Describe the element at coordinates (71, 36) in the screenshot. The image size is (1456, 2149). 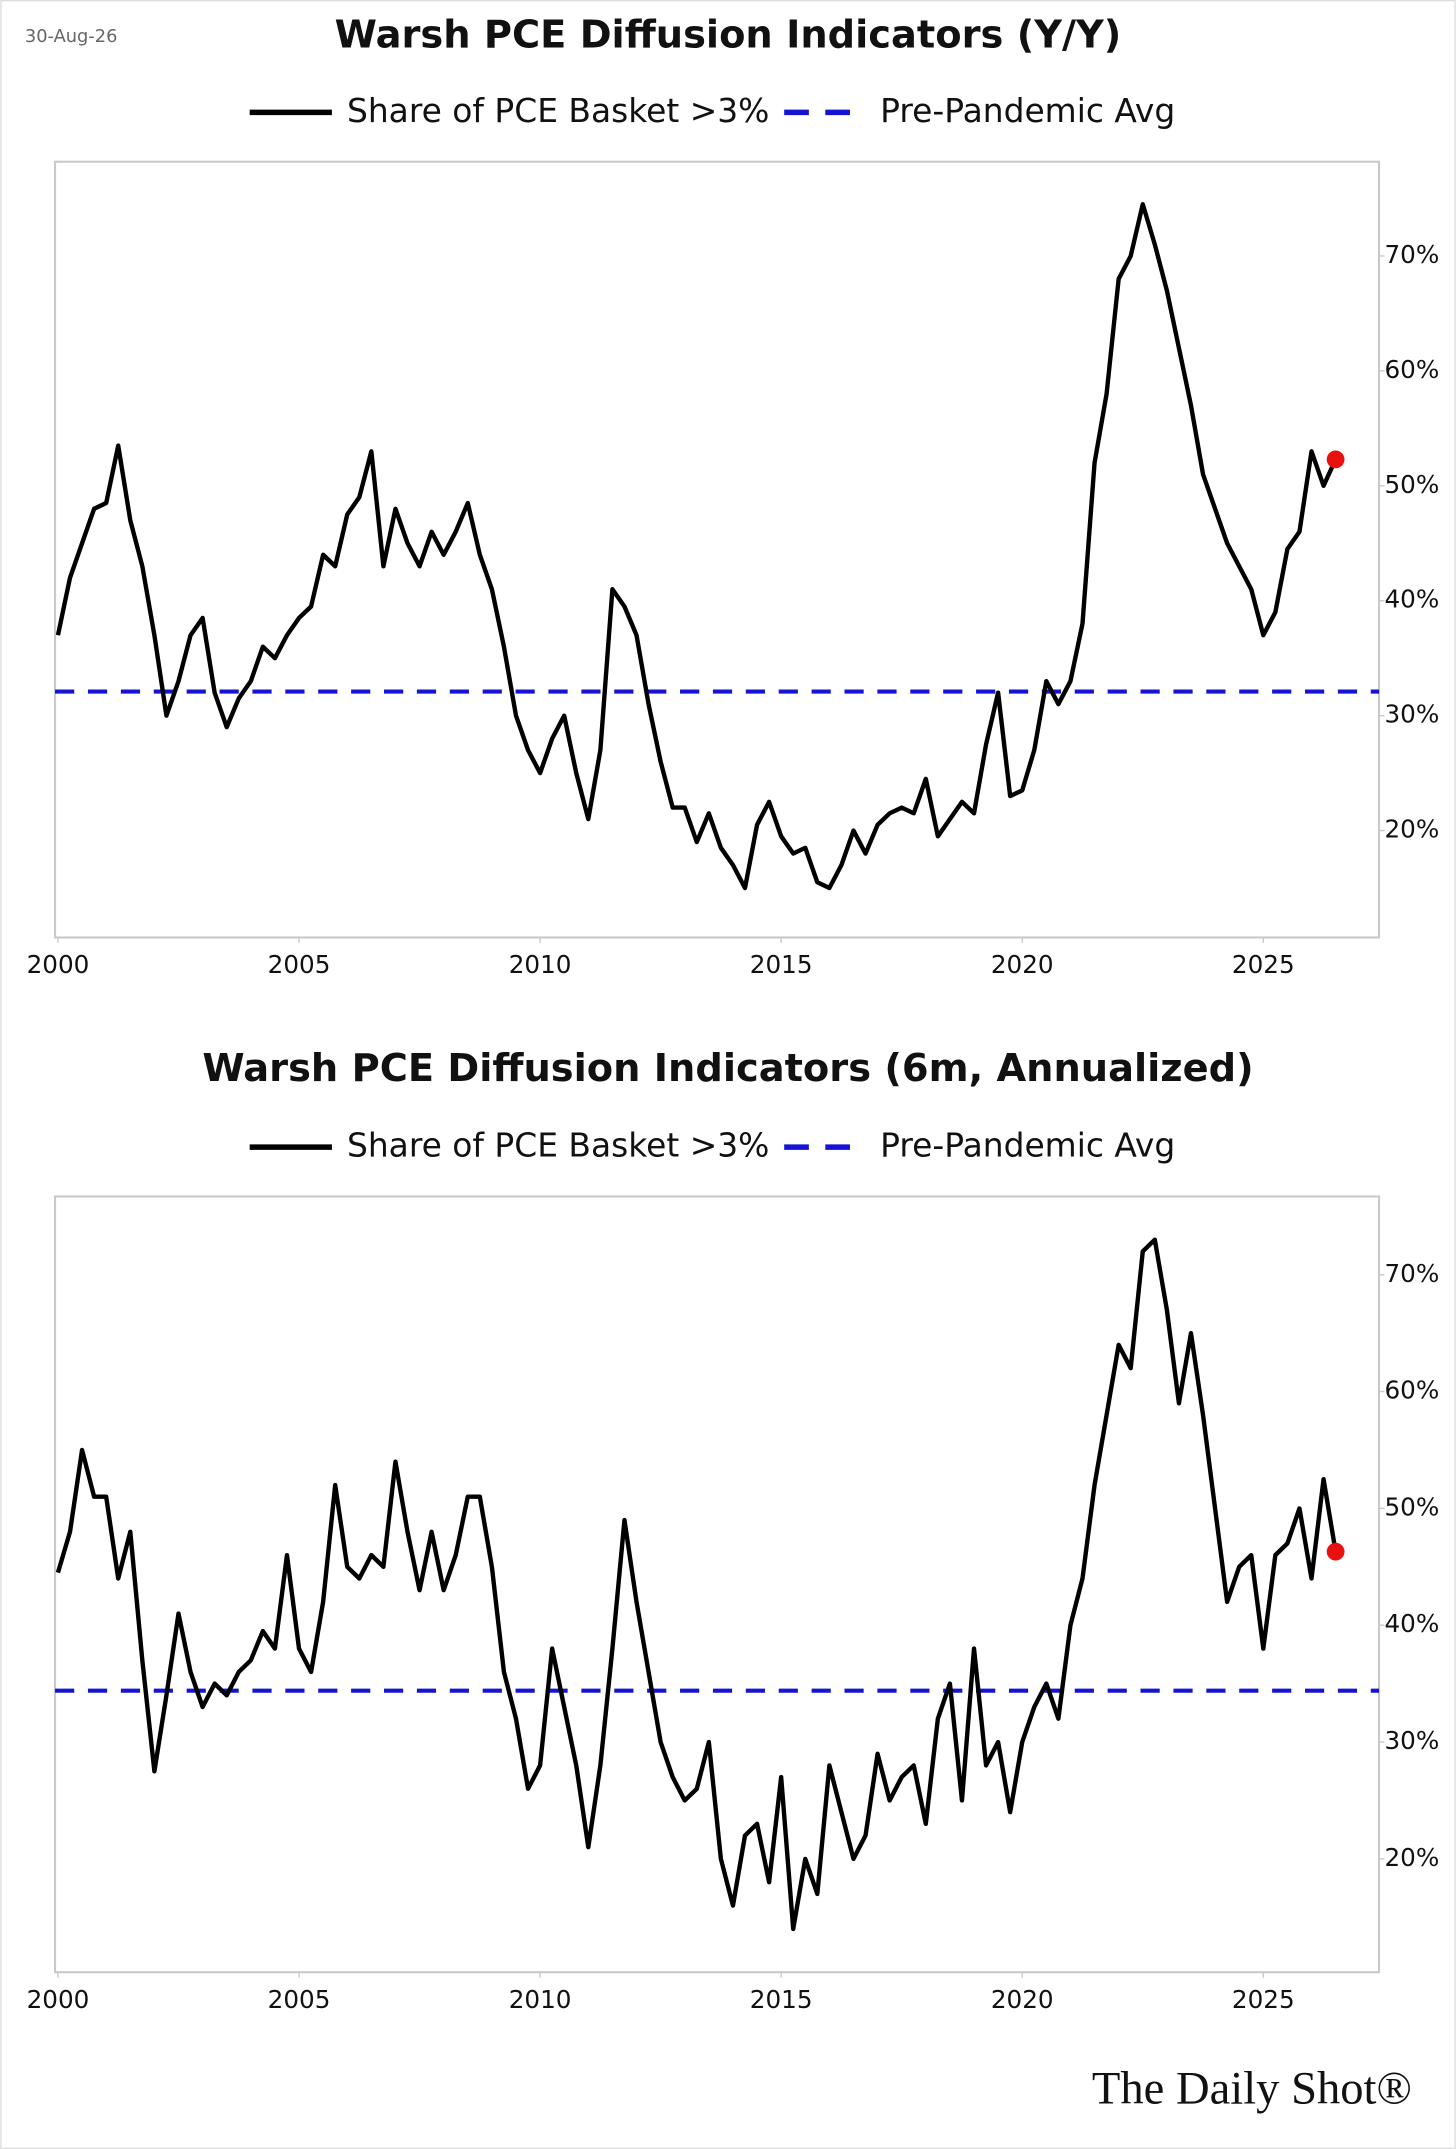
I see `date: 30-Aug-26` at that location.